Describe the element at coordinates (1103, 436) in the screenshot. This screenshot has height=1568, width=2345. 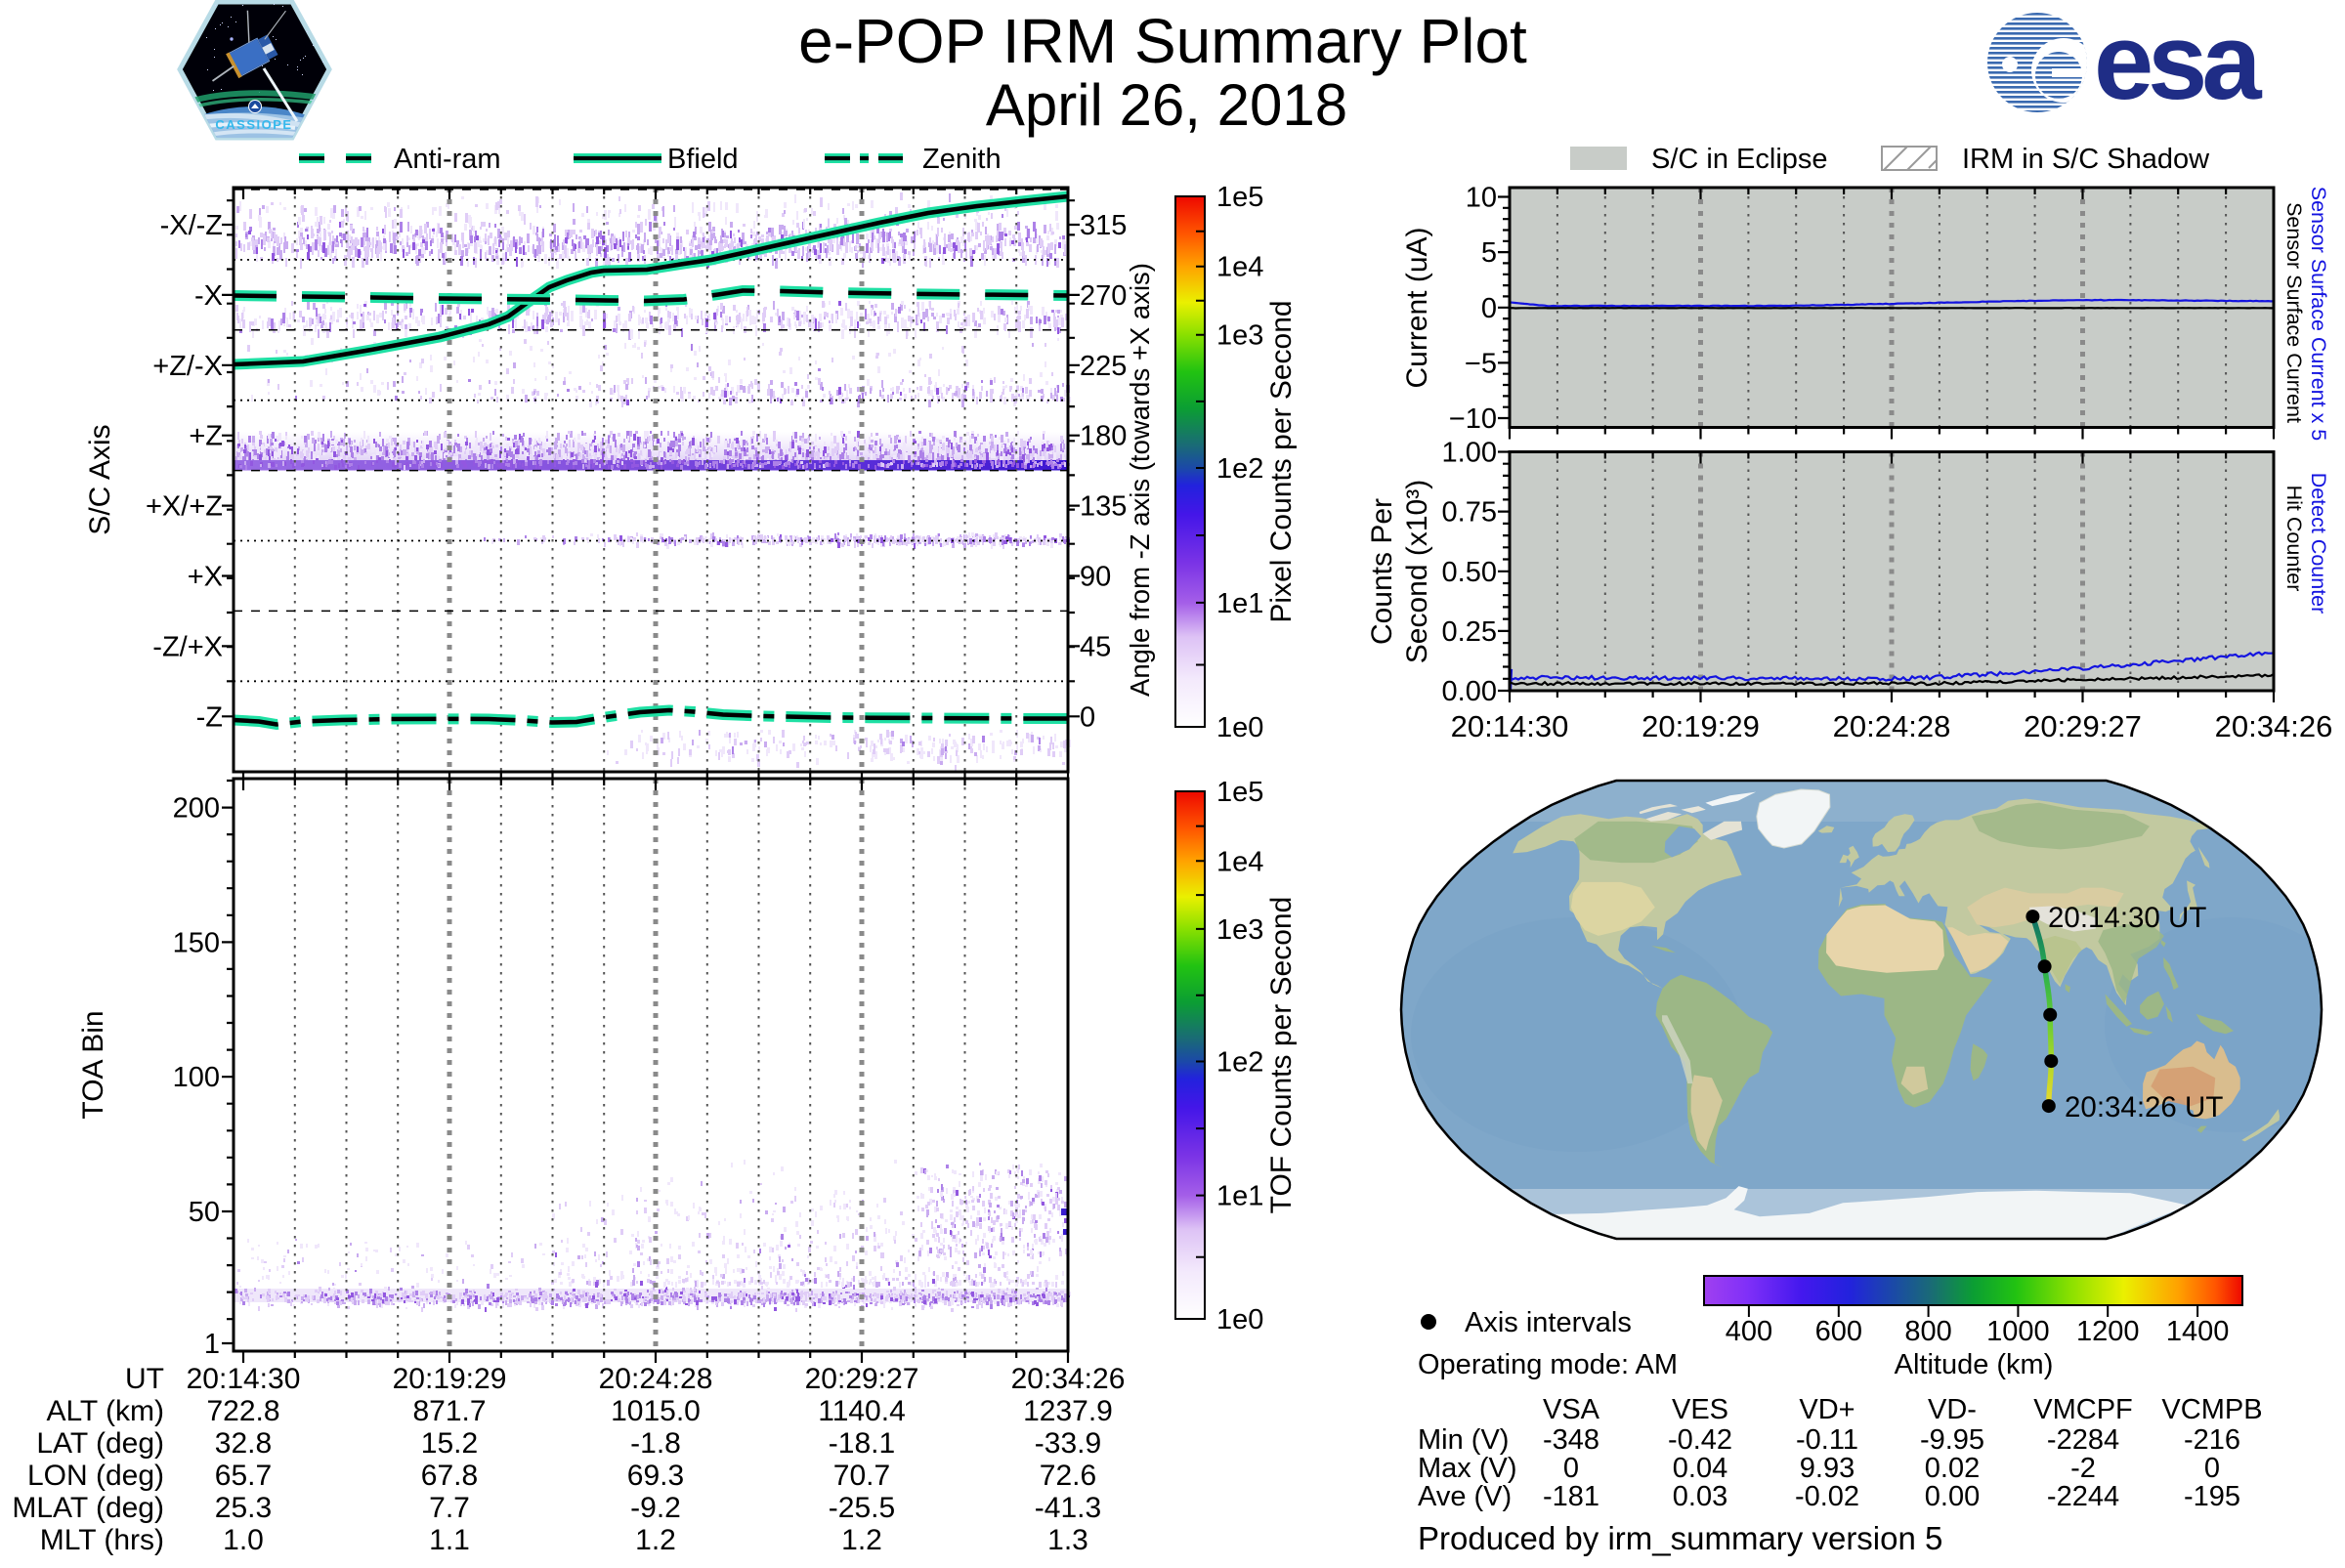
I see `svg-text: 180` at that location.